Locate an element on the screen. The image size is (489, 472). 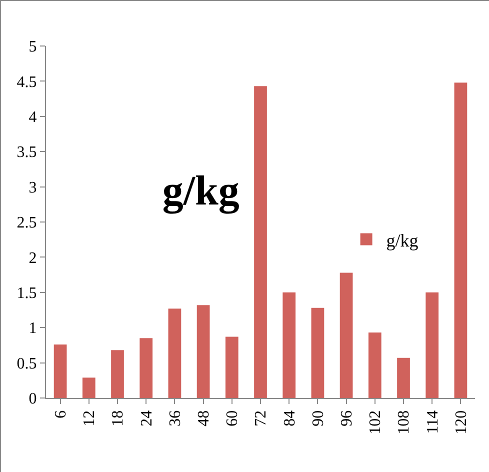
y-tick-label: 3.5 is located at coordinates (26, 153).